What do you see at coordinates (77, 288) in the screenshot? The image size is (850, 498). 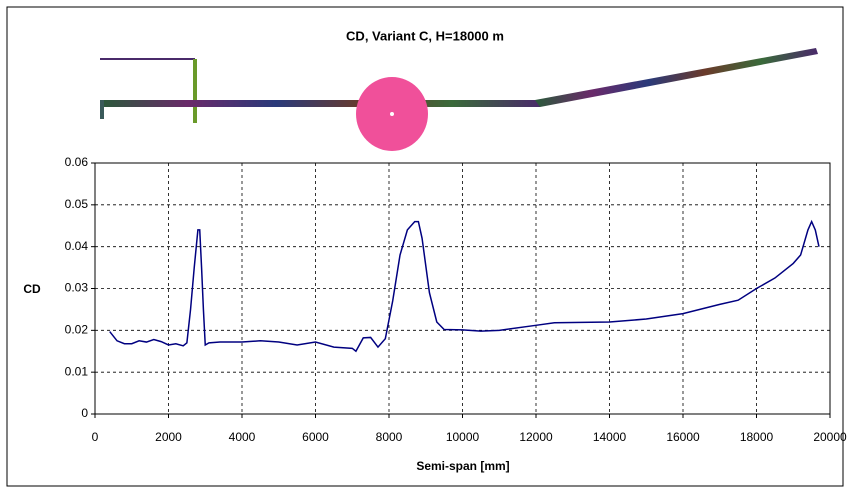 I see `y-tick-label: 0.03` at bounding box center [77, 288].